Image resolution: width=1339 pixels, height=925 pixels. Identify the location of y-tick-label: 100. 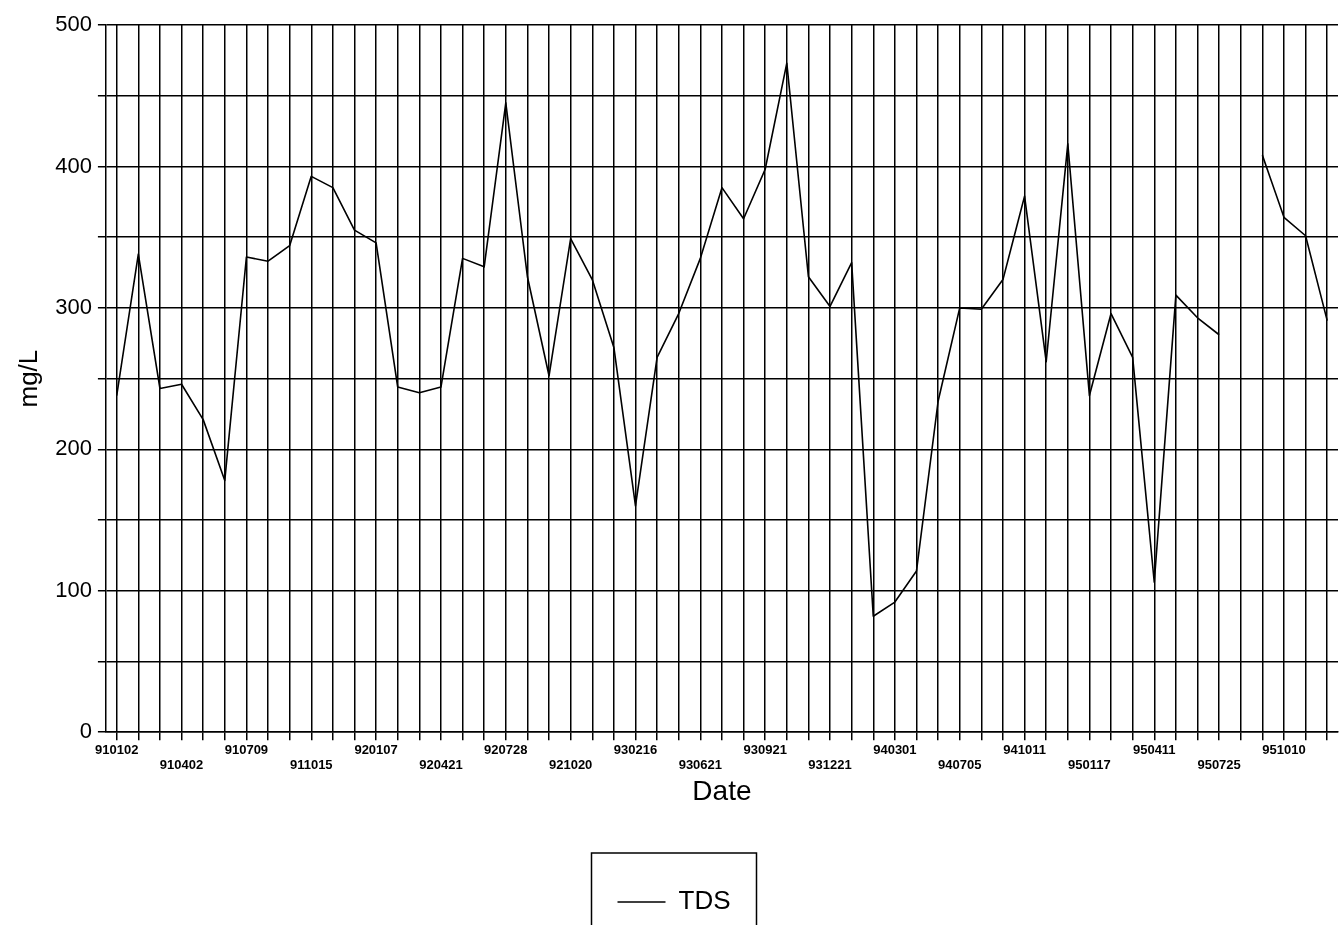
(73, 589).